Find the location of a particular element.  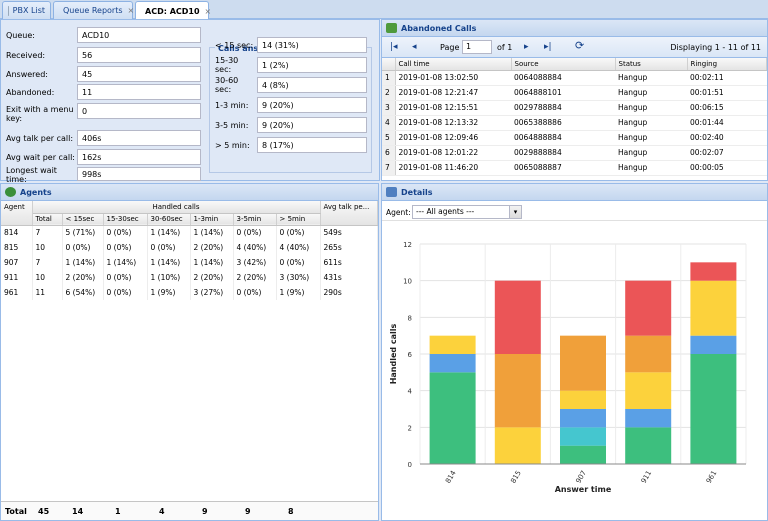

m3-5-field: 9 (20%) is located at coordinates (312, 125).